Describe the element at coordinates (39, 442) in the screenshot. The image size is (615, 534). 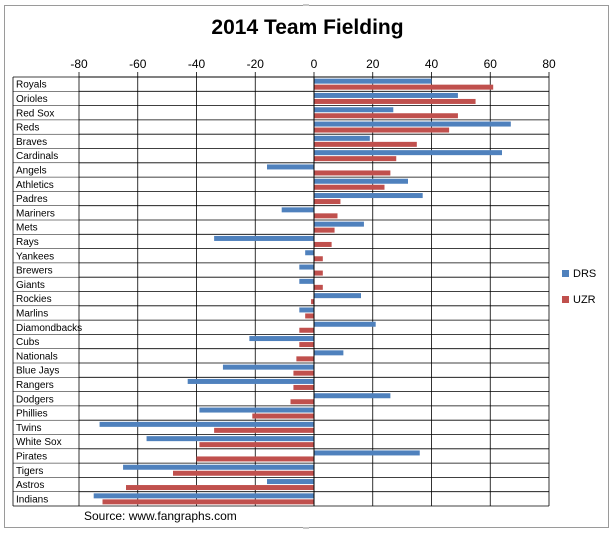
I see `category-label: White Sox` at that location.